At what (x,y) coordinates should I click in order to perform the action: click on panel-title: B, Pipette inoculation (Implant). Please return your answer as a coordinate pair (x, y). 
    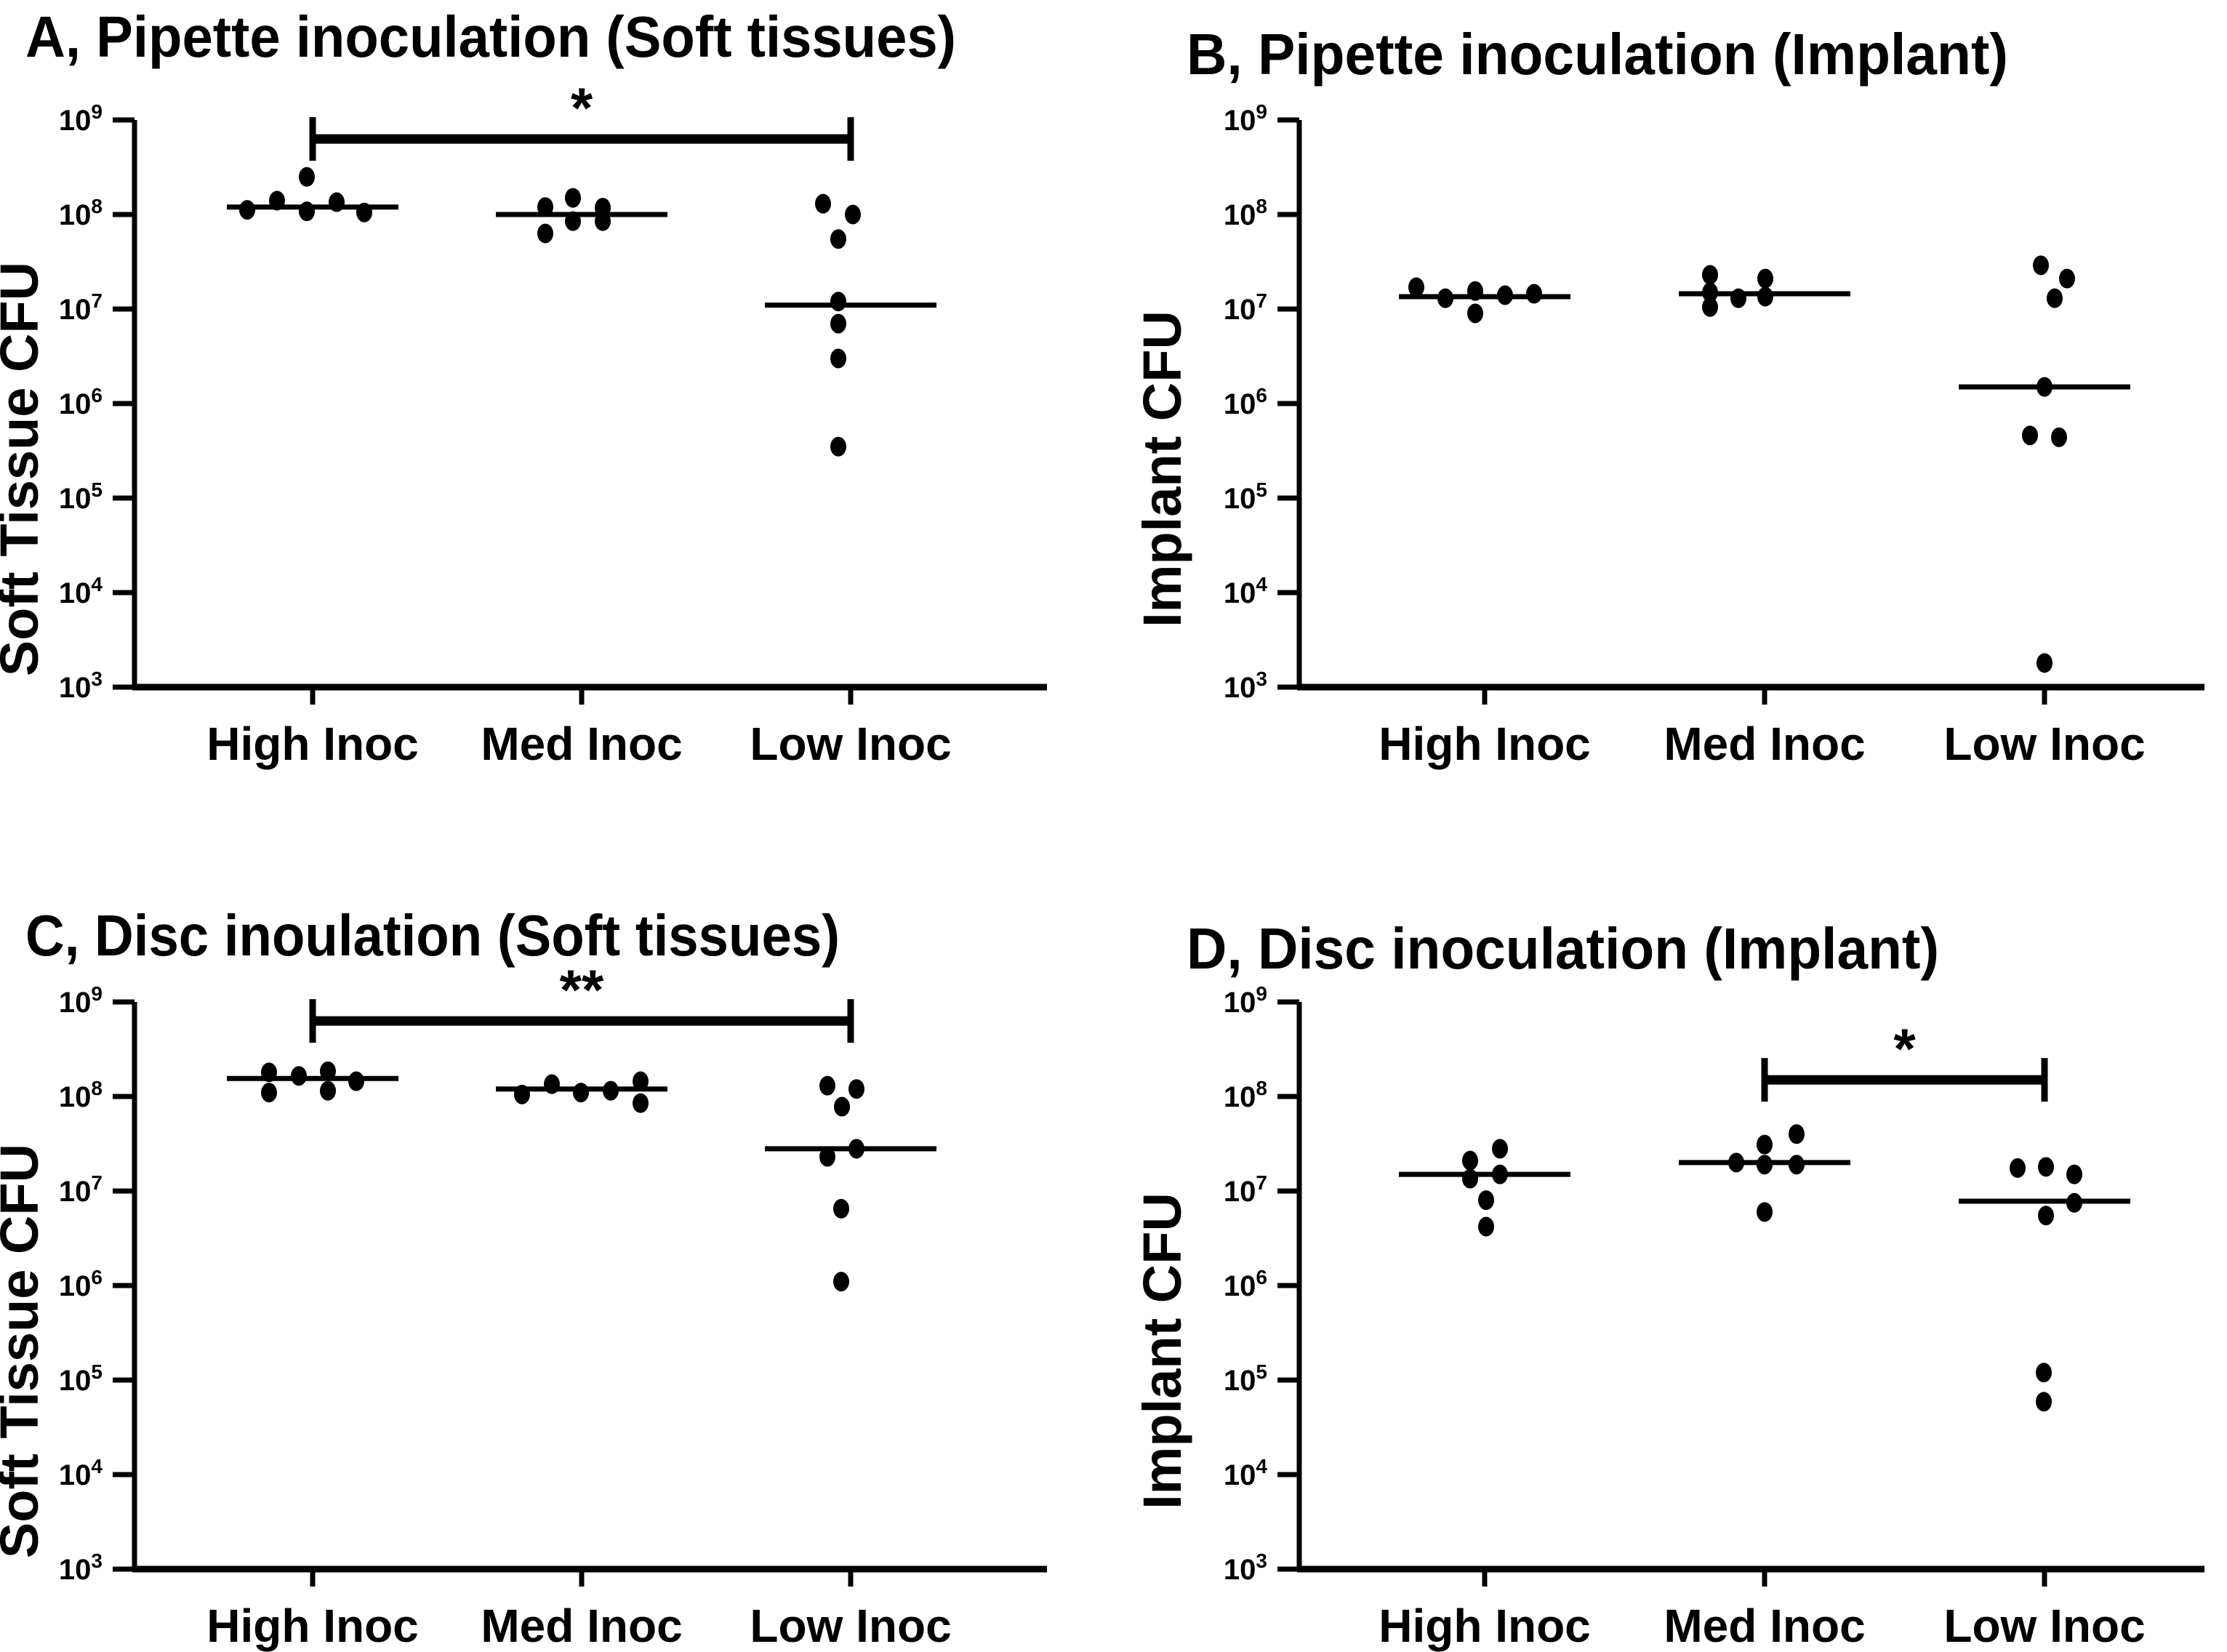
    Looking at the image, I should click on (1598, 54).